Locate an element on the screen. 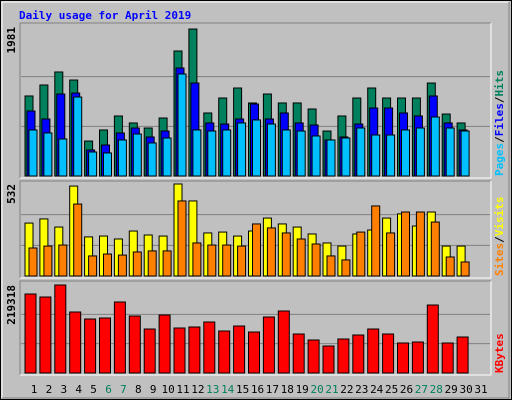 The height and width of the screenshot is (400, 512). x-tick-label: 21 is located at coordinates (331, 389).